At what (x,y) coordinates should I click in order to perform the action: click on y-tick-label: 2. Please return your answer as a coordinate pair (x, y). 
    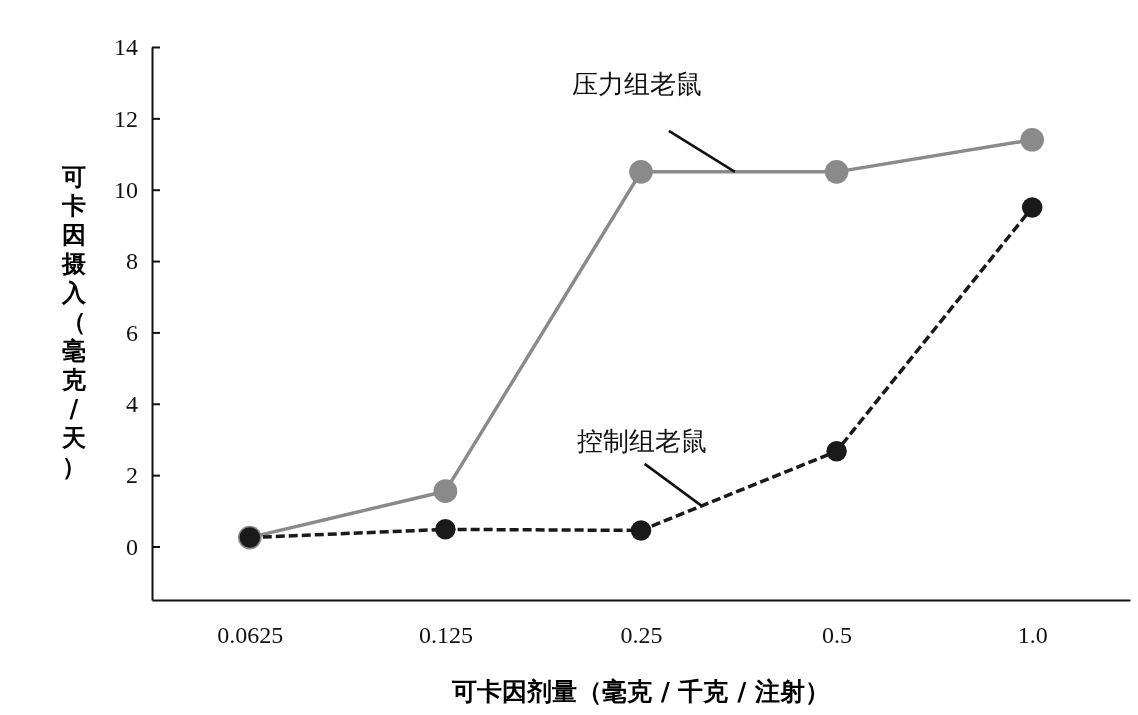
    Looking at the image, I should click on (132, 475).